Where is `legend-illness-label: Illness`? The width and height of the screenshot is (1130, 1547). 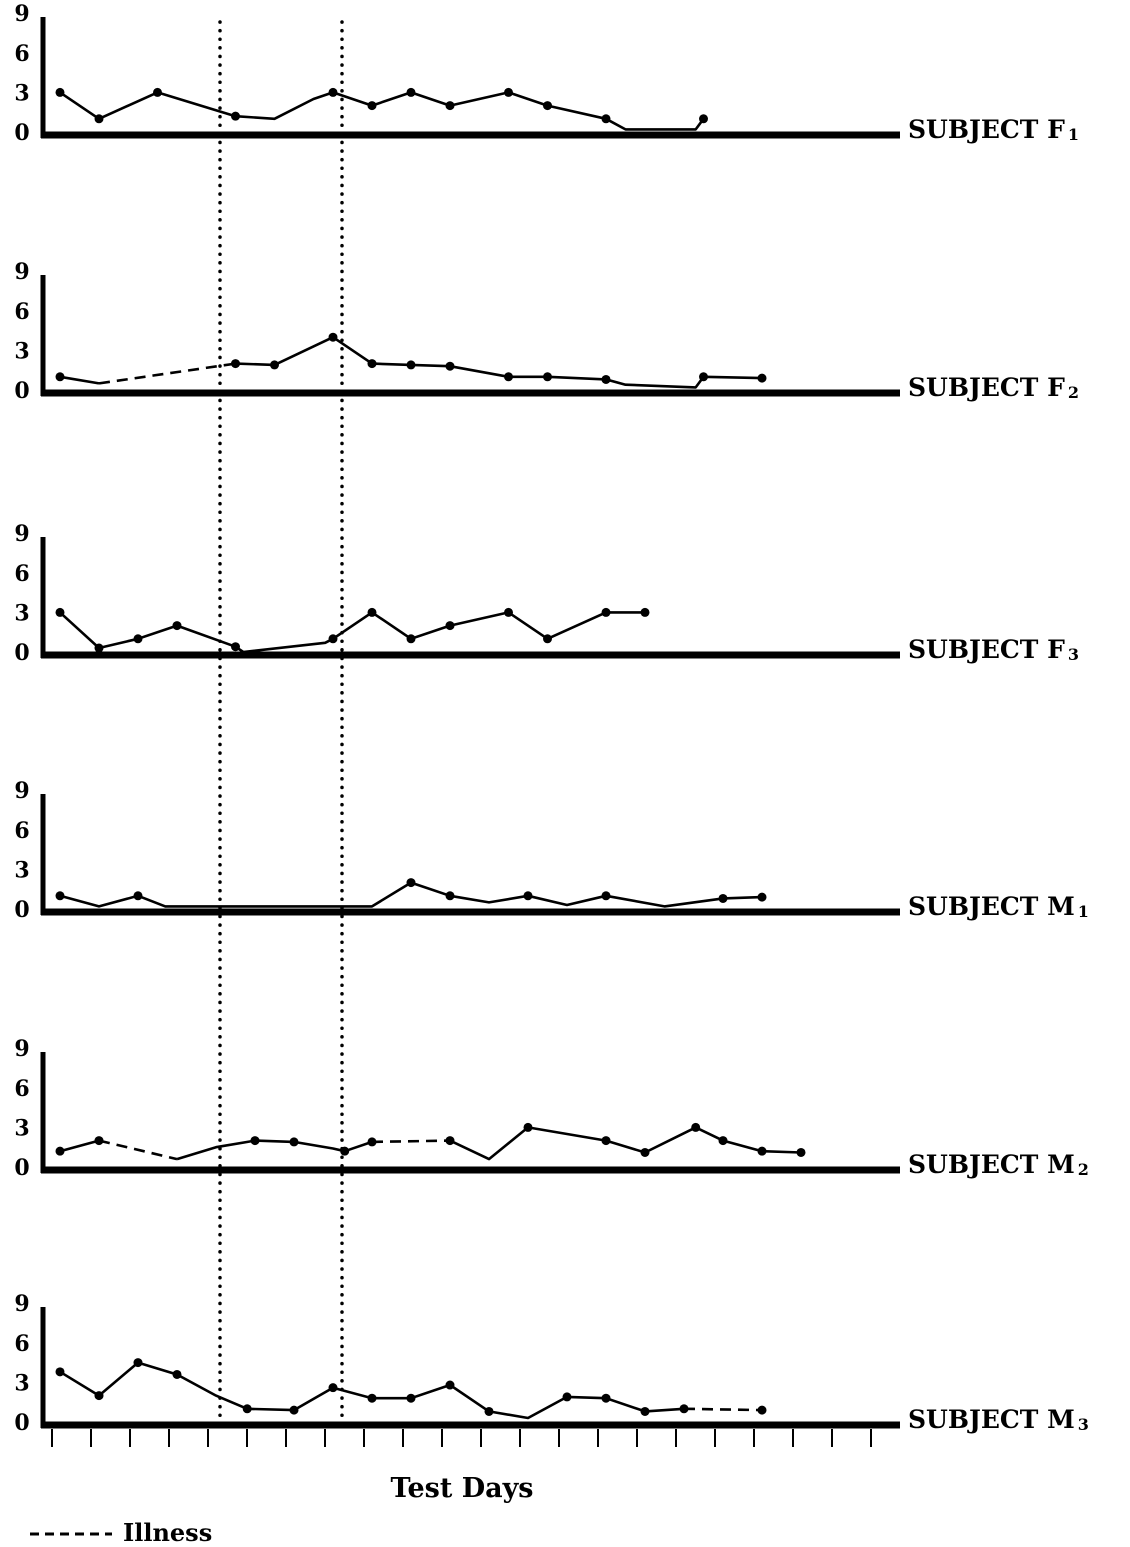 legend-illness-label: Illness is located at coordinates (167, 1532).